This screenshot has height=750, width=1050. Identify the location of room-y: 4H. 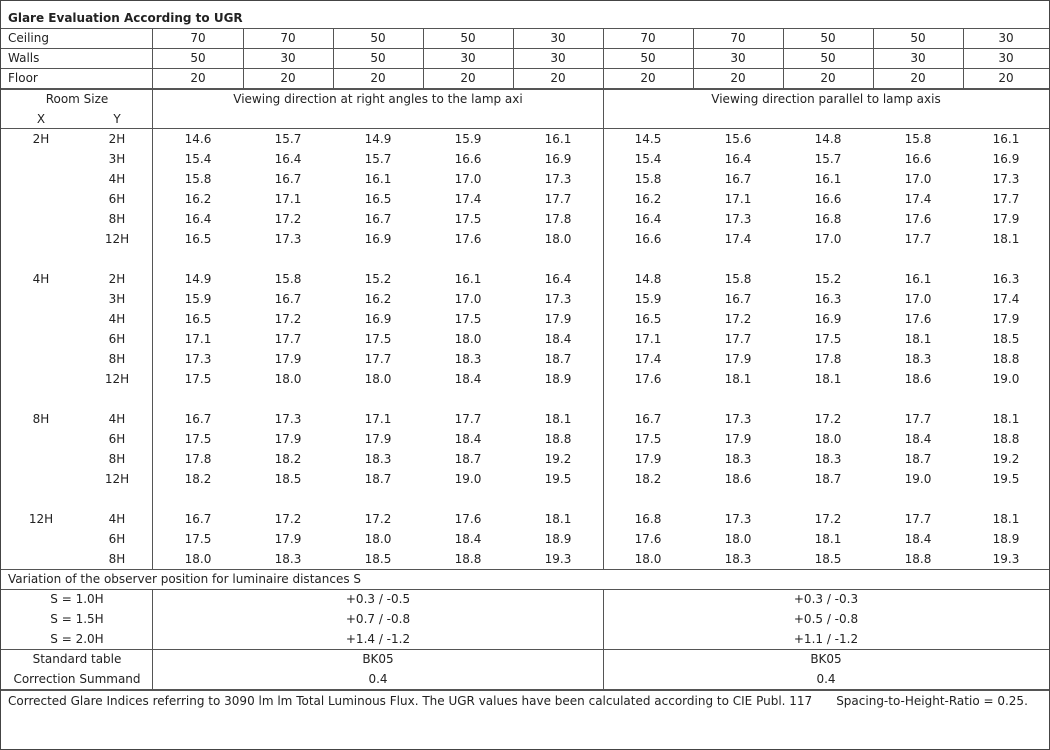
(117, 179).